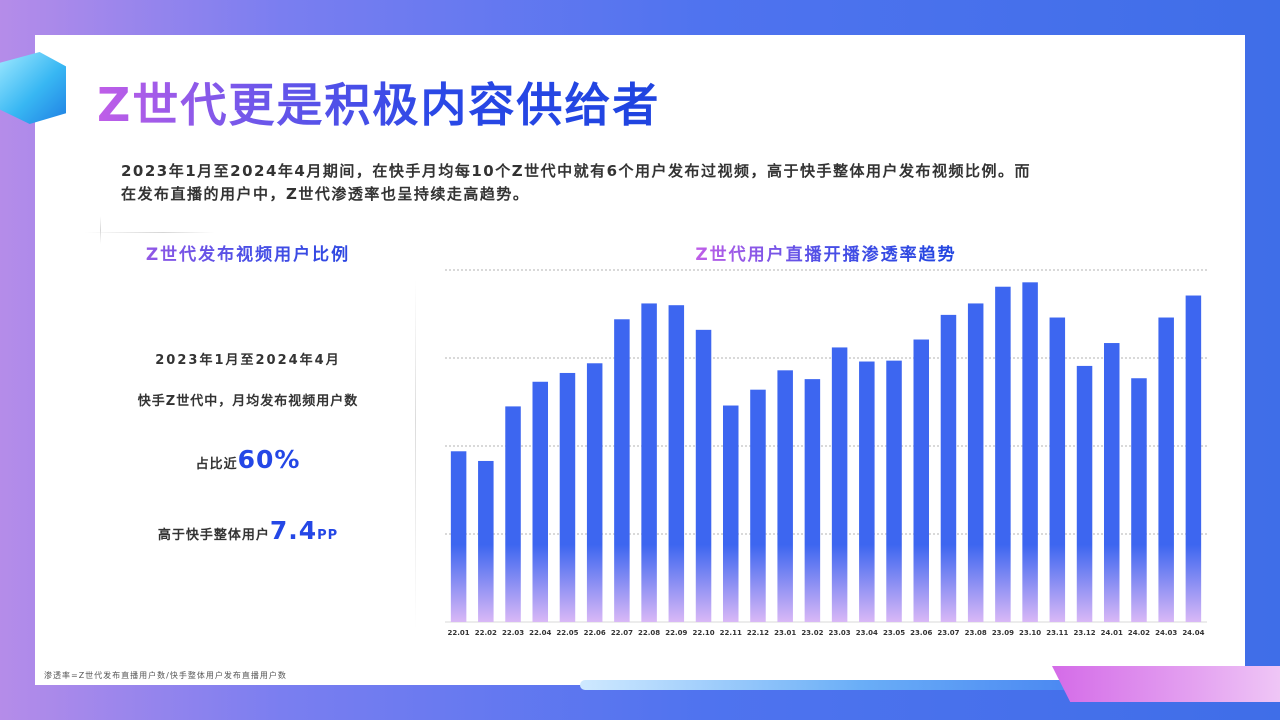 The image size is (1280, 720). What do you see at coordinates (676, 633) in the screenshot?
I see `x-tick-label: 22.09` at bounding box center [676, 633].